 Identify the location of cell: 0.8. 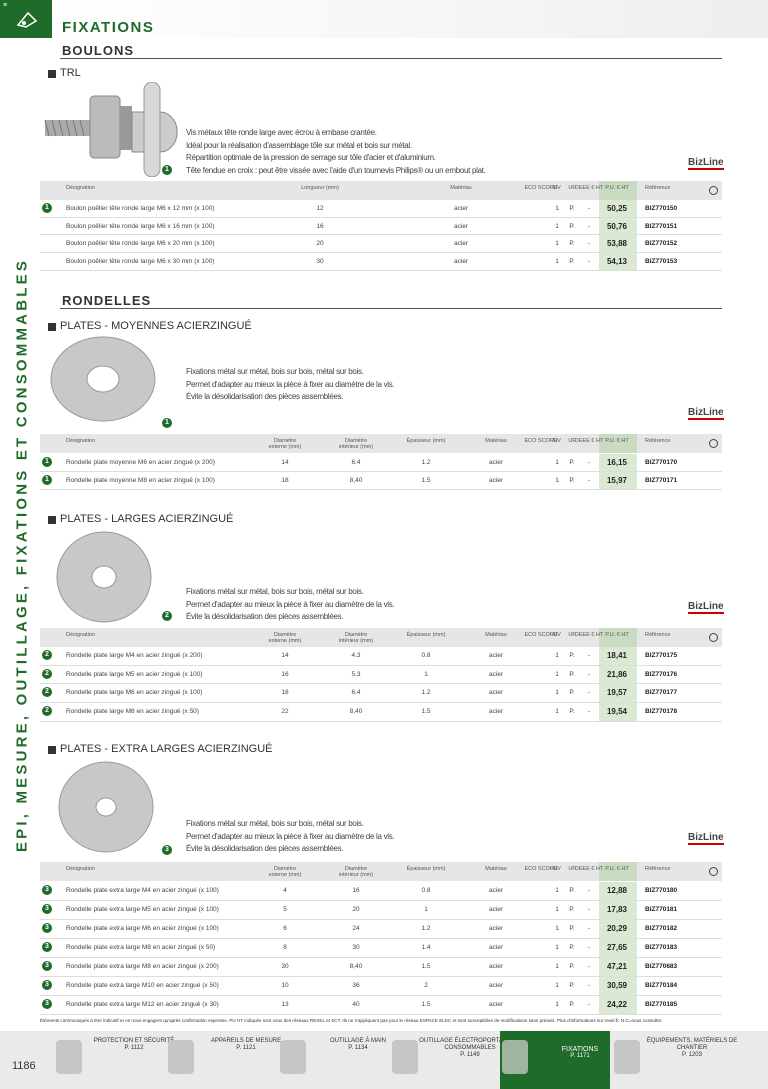
(426, 890).